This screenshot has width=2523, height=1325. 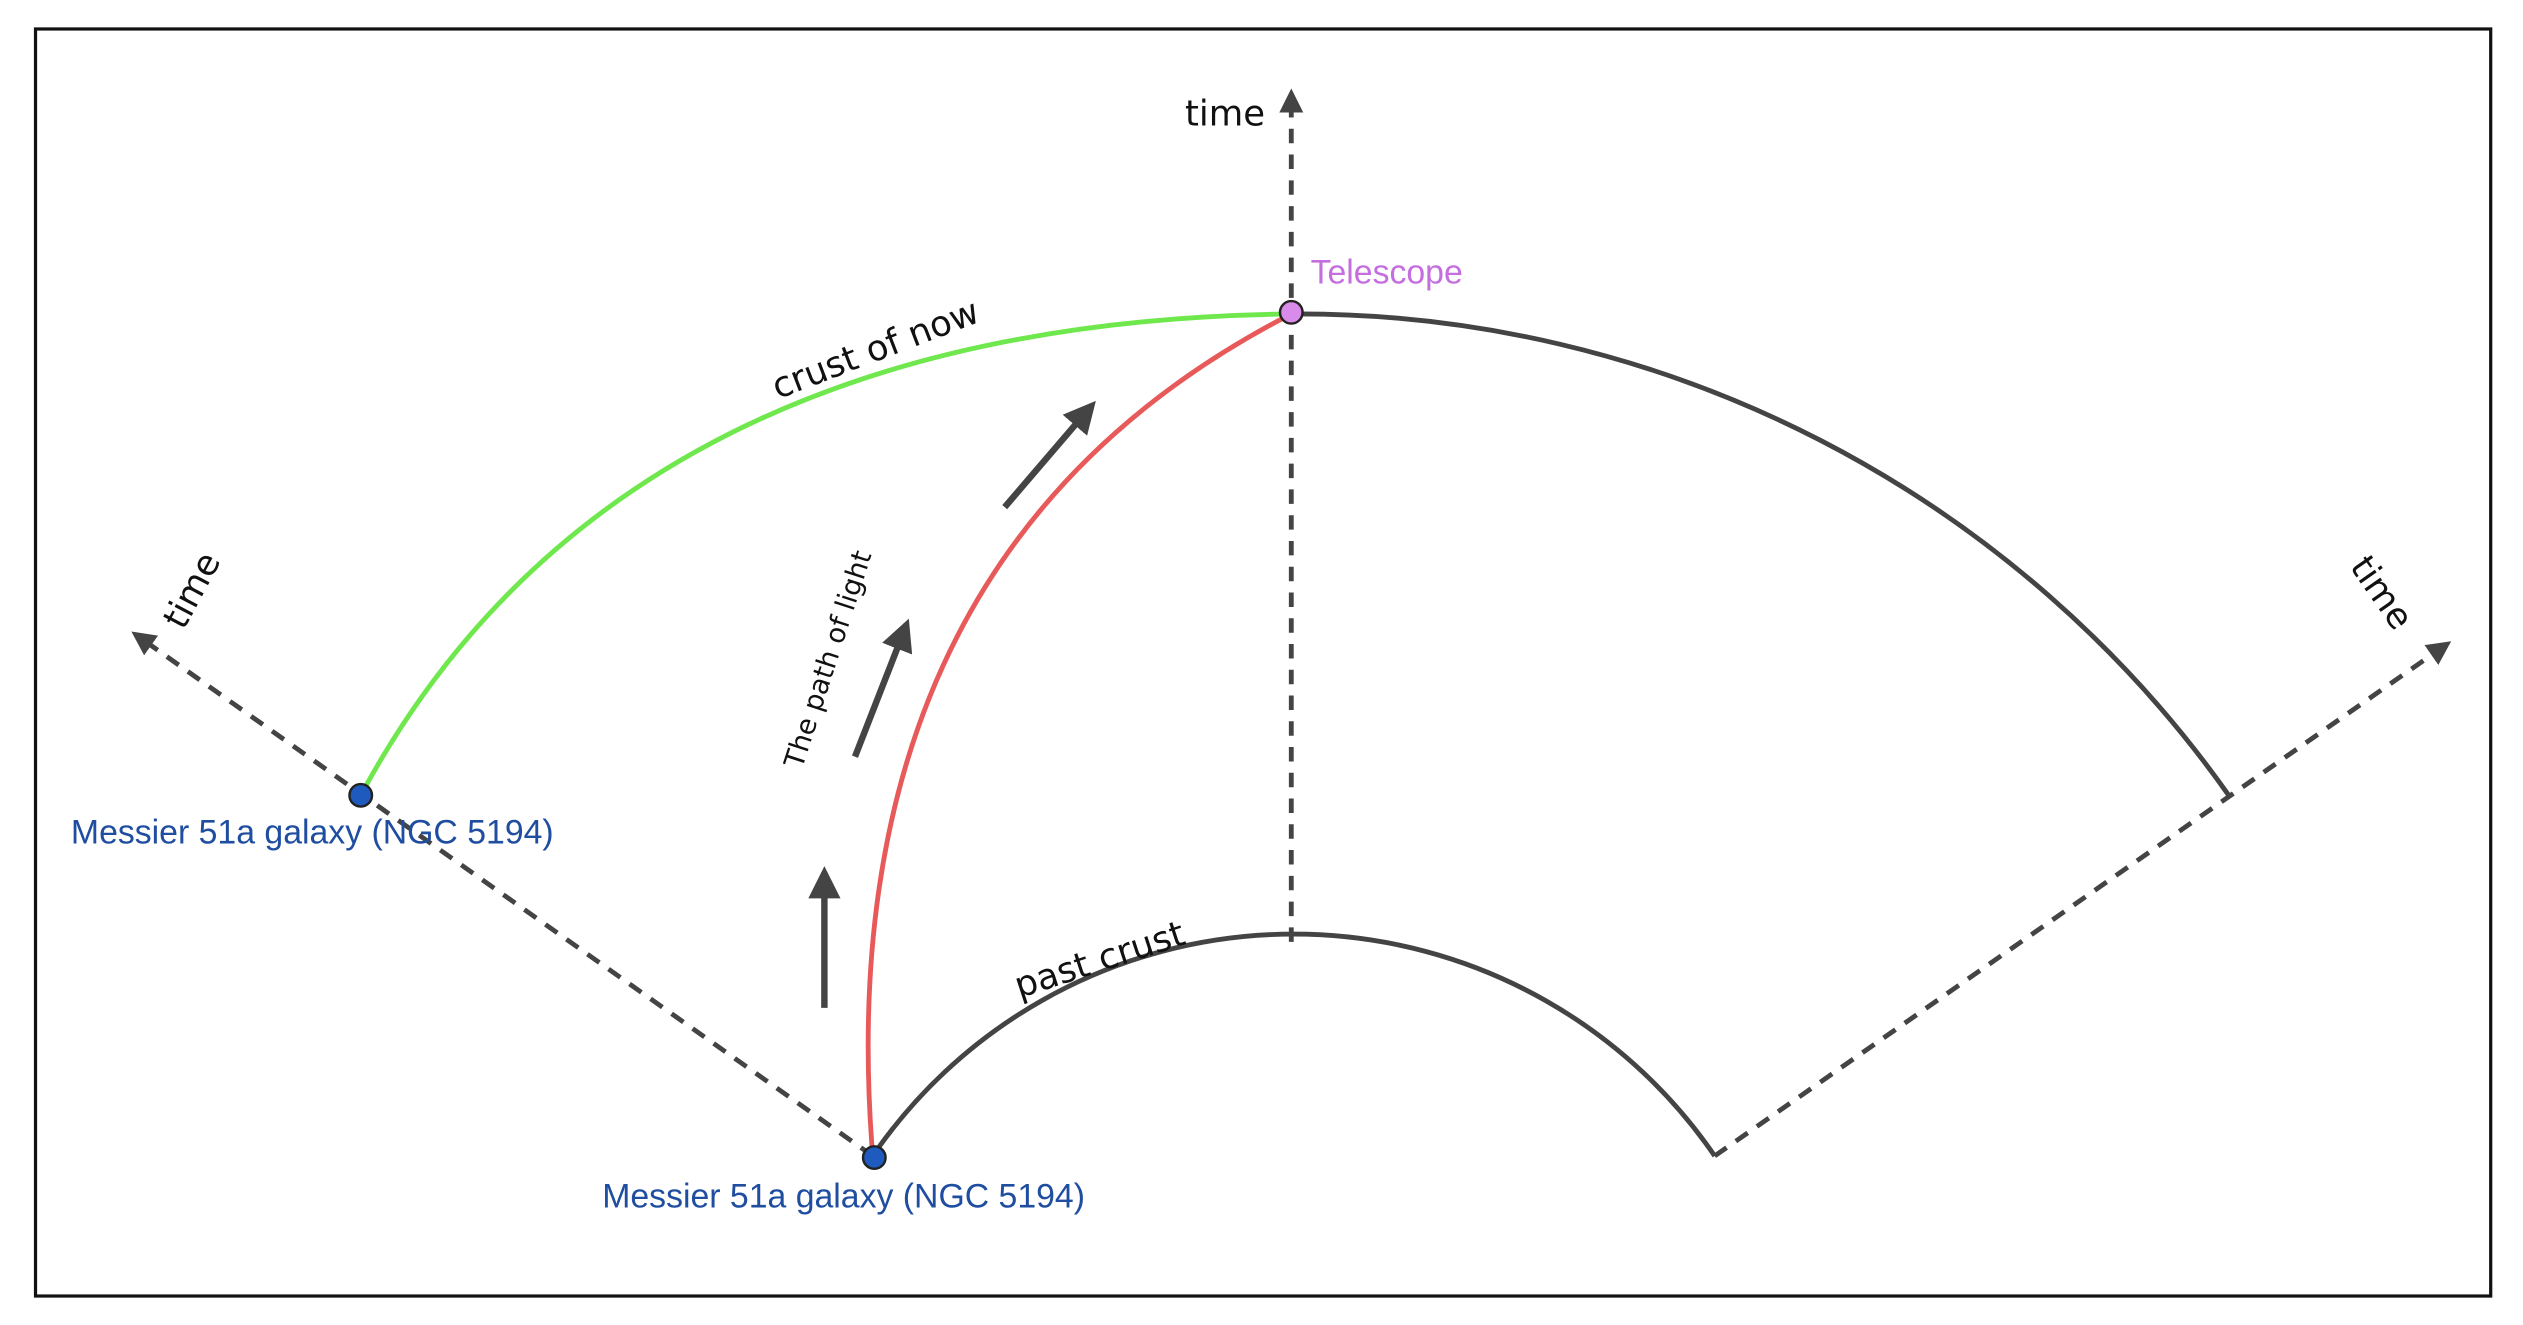 I want to click on crust-of-now-arc, so click(x=825, y=554).